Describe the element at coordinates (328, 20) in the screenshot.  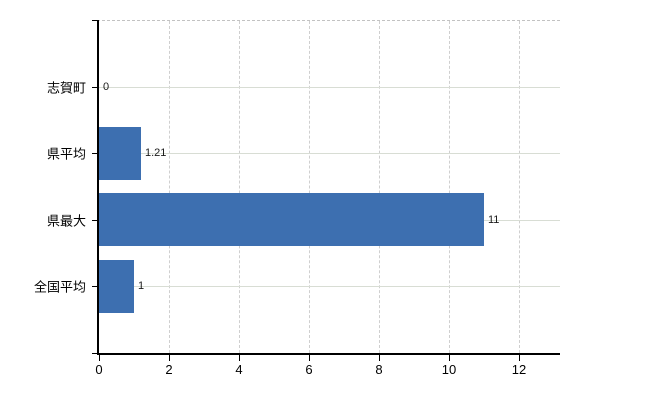
I see `plot-top-border` at that location.